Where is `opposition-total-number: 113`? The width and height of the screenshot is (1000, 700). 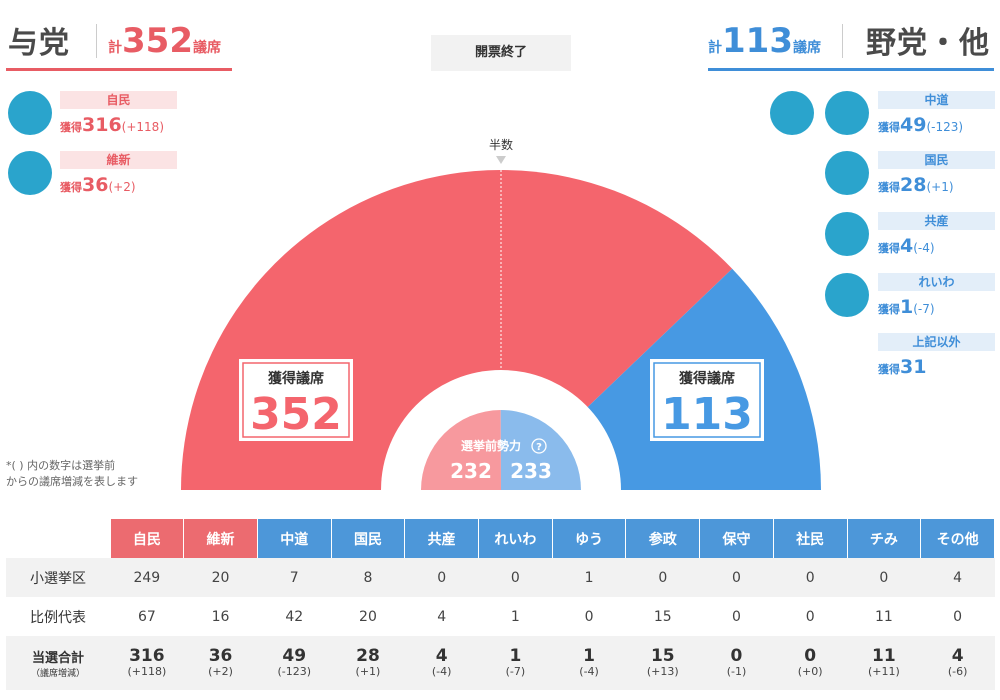
opposition-total-number: 113 is located at coordinates (757, 41).